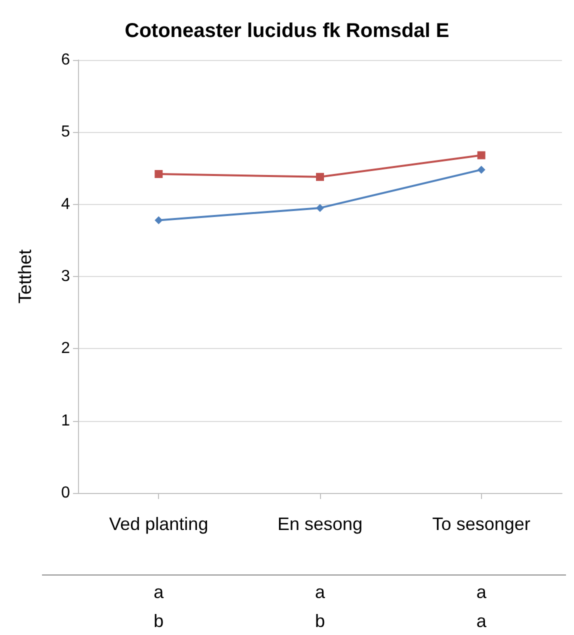 The width and height of the screenshot is (574, 635). Describe the element at coordinates (65, 132) in the screenshot. I see `y-tick-label: 5` at that location.